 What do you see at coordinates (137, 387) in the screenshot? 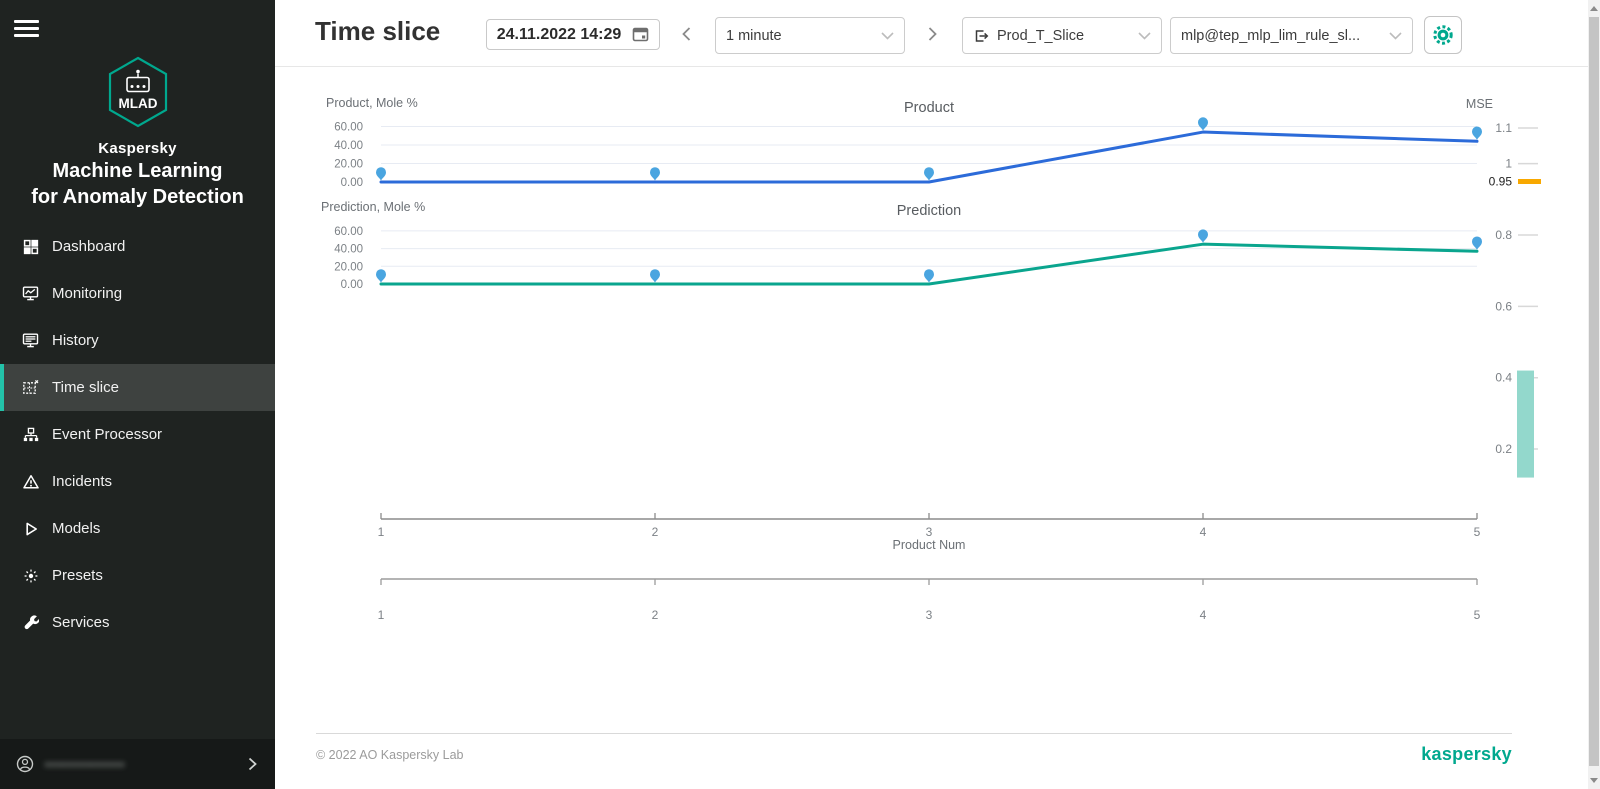
I see `sidebar-item-time-slice: Time slice` at bounding box center [137, 387].